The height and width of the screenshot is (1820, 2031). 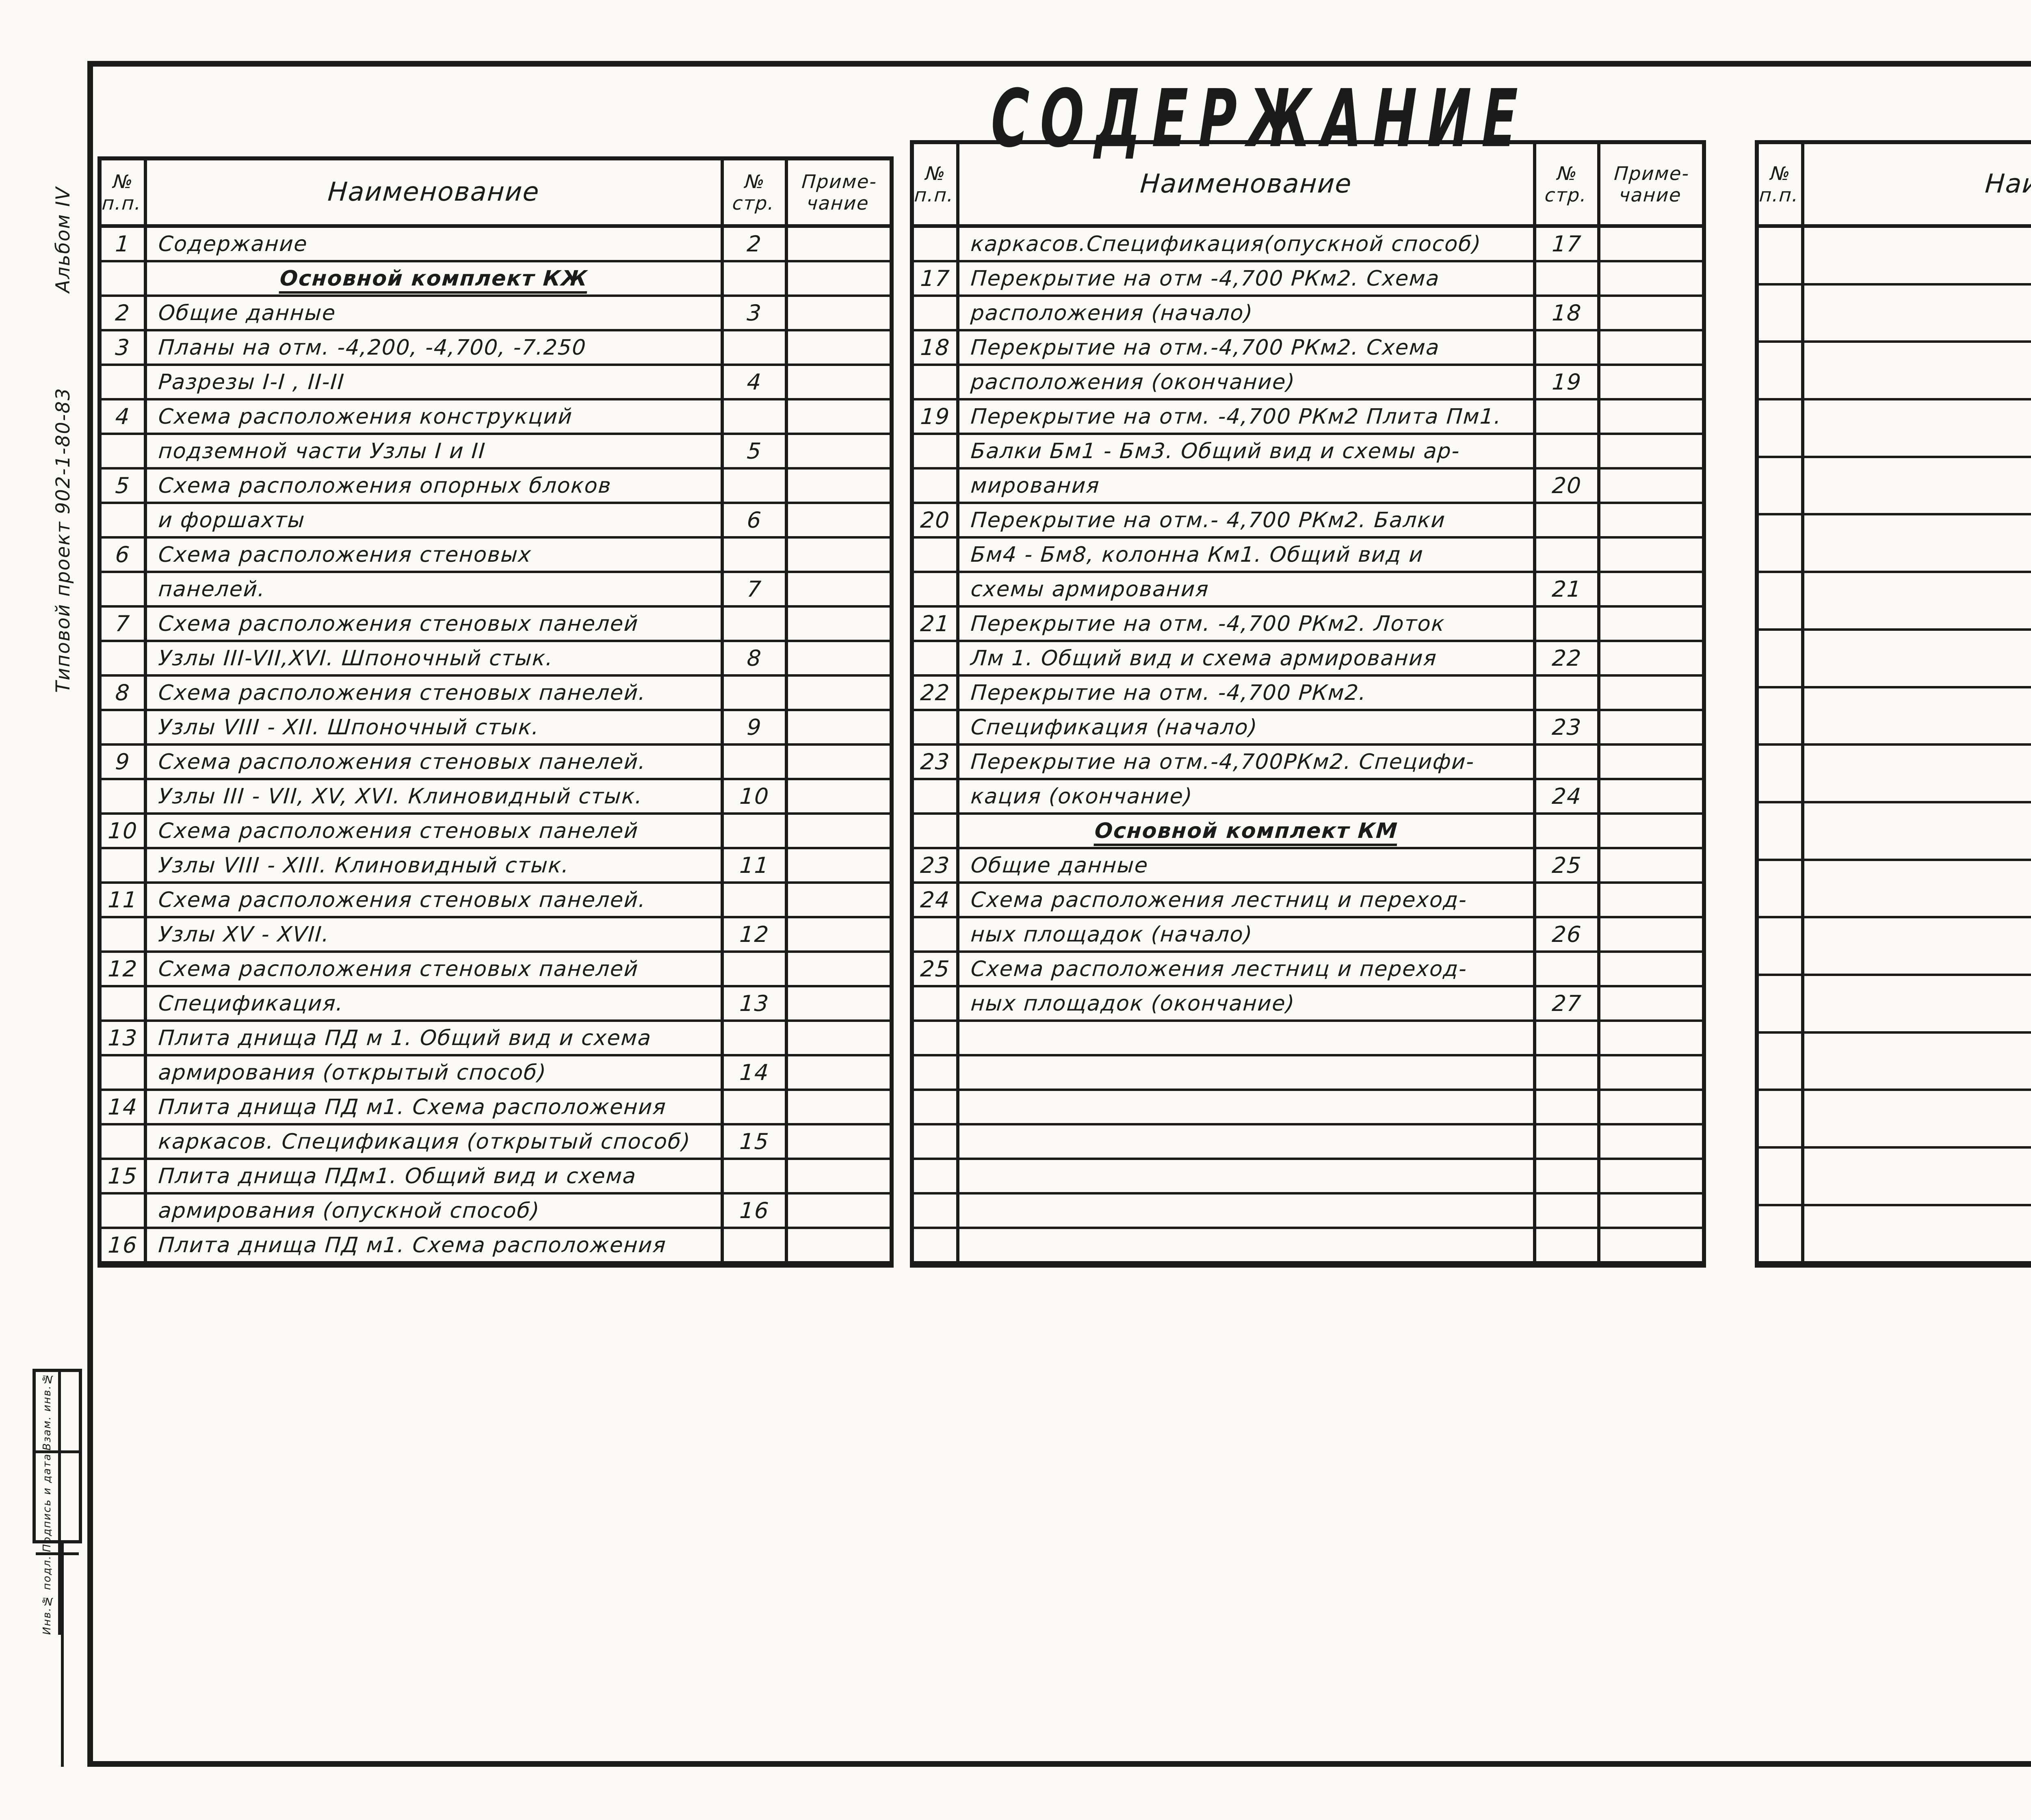 I want to click on row-page: 22, so click(x=1568, y=658).